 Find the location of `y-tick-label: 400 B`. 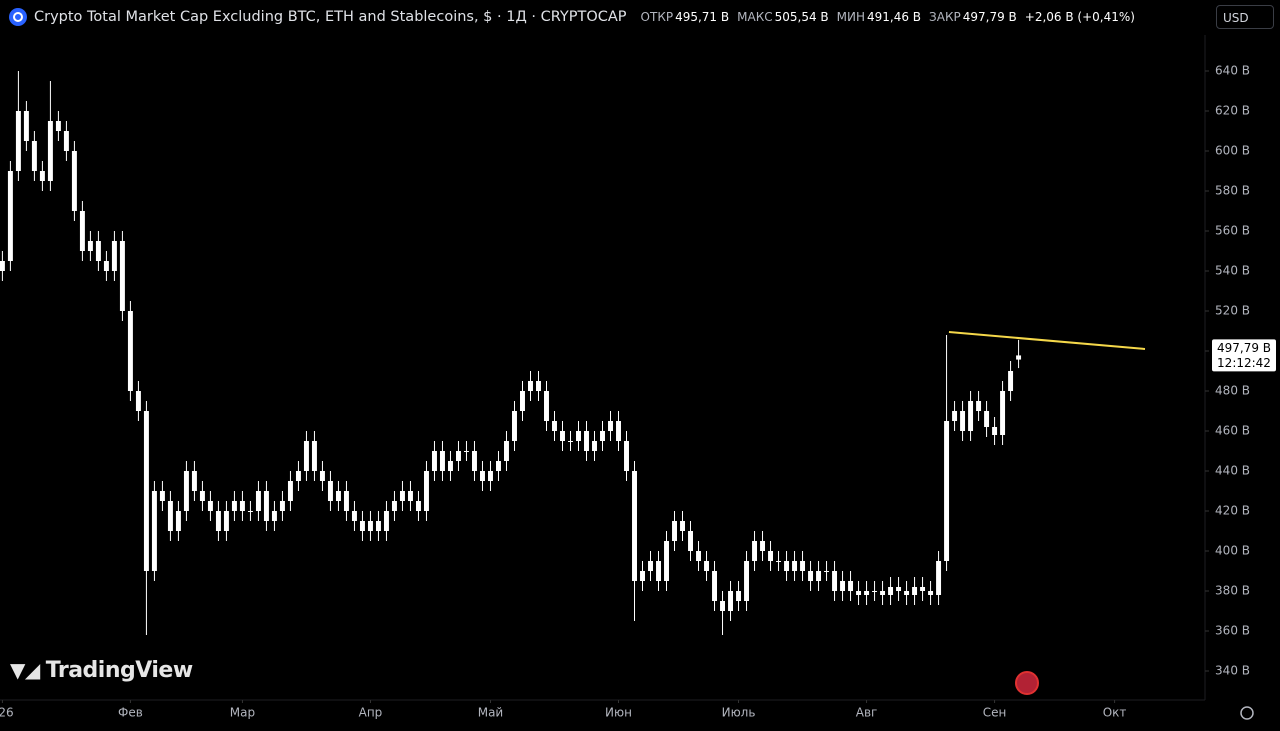

y-tick-label: 400 B is located at coordinates (1232, 551).